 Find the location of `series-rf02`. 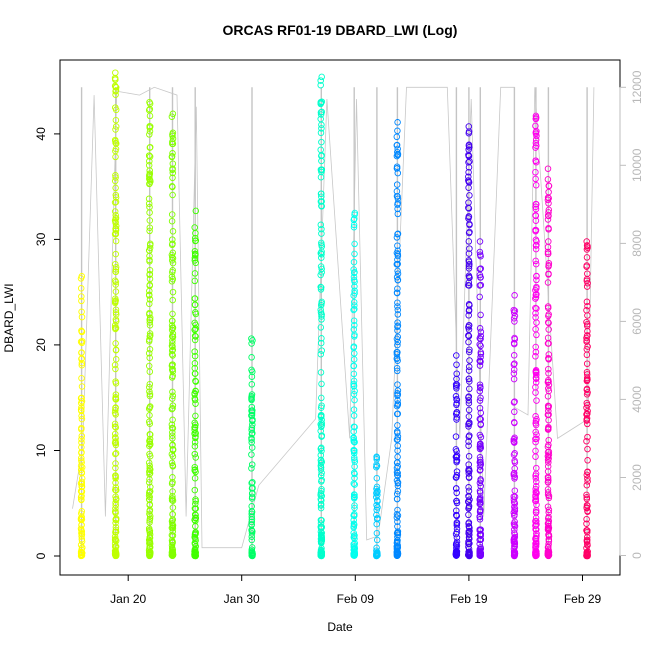

series-rf02 is located at coordinates (115, 314).